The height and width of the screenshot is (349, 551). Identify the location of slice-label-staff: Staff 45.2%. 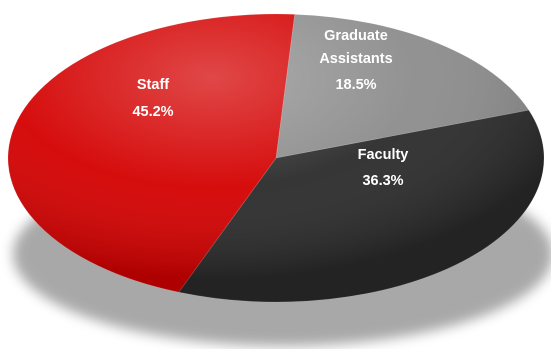
(152, 98).